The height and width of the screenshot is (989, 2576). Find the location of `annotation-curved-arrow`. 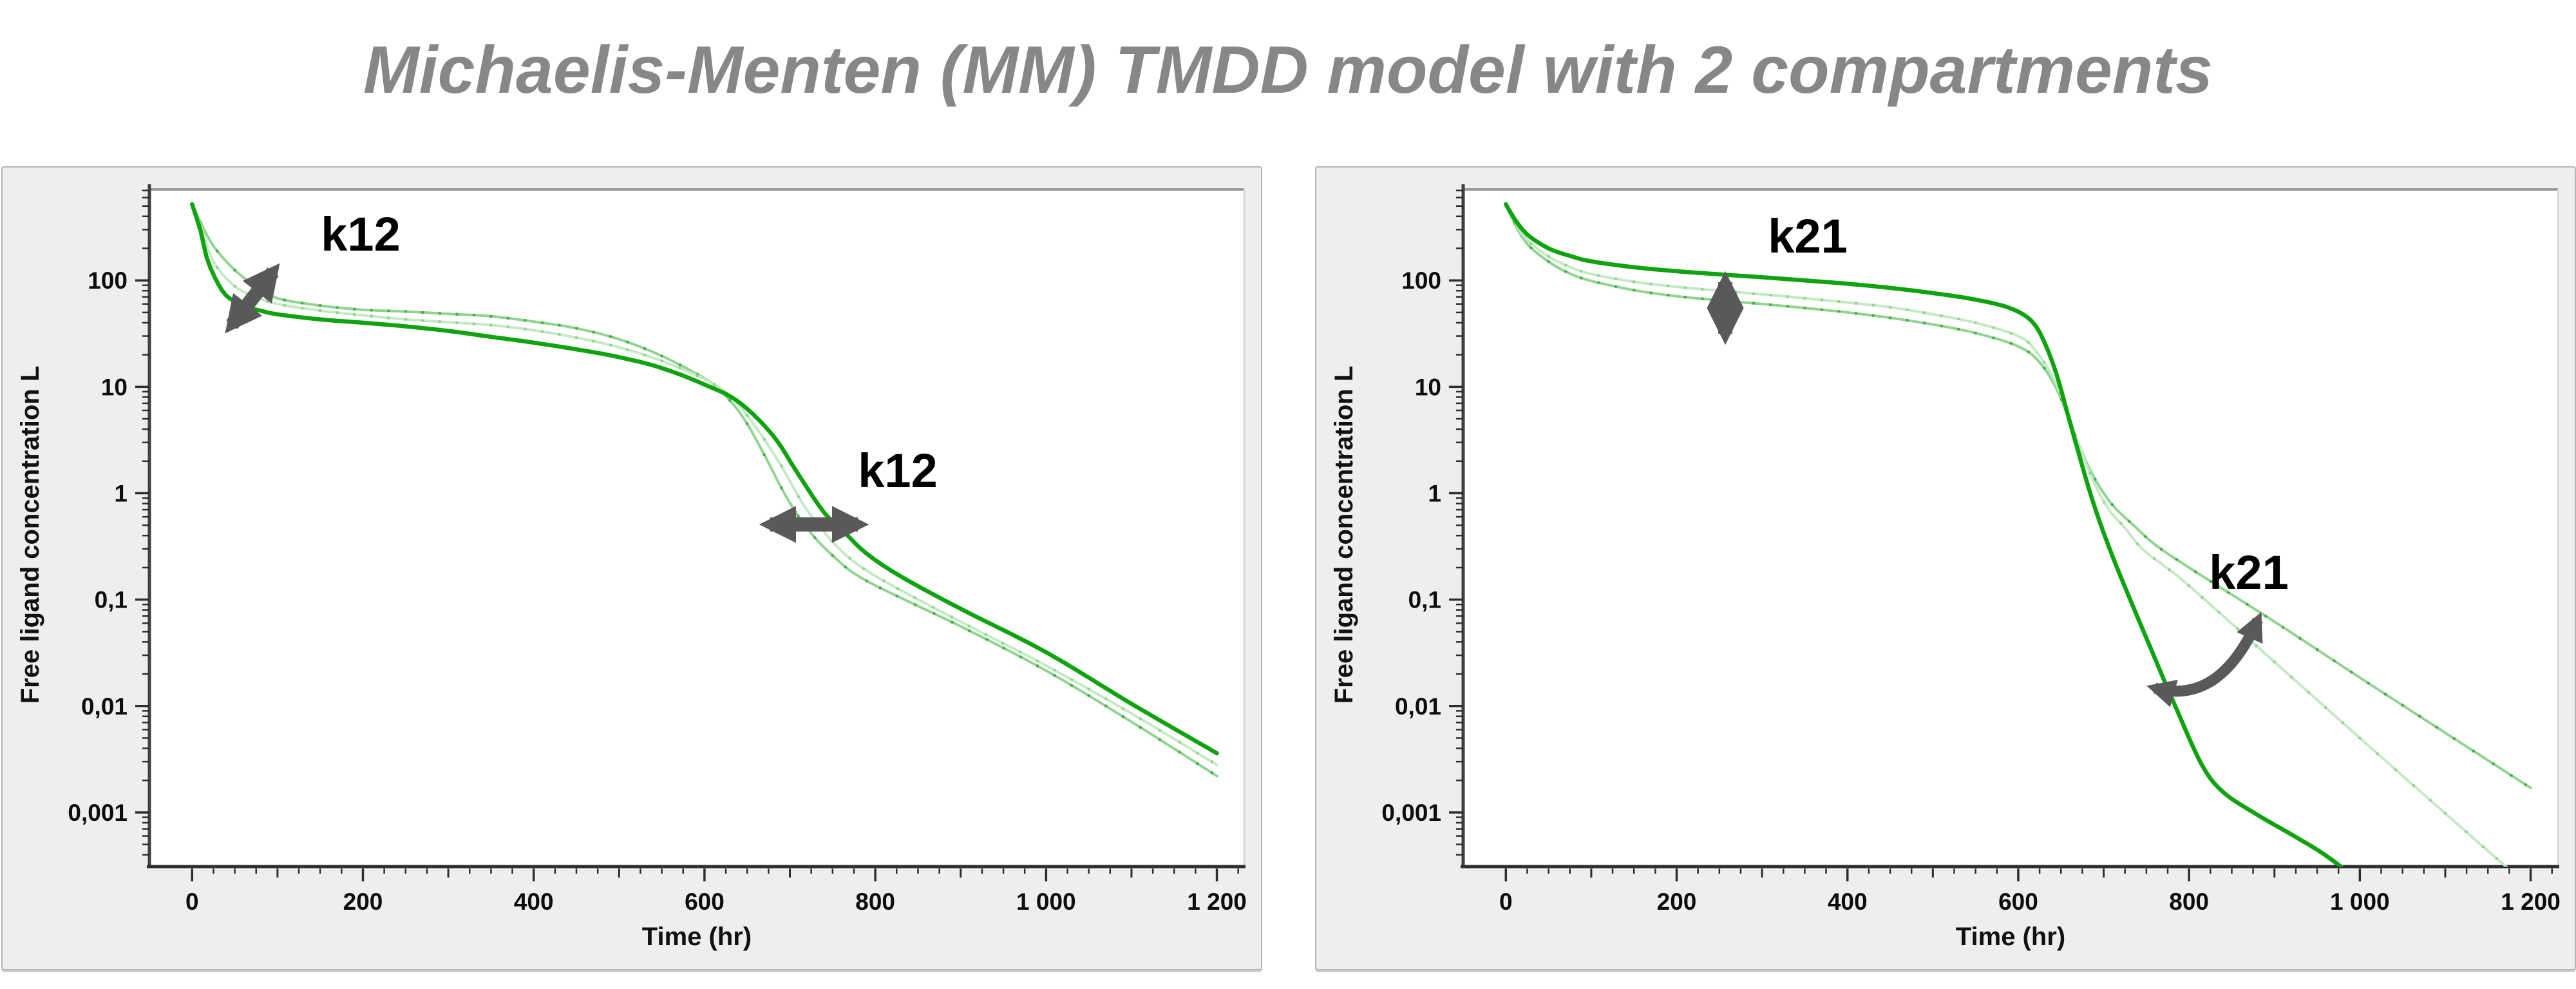

annotation-curved-arrow is located at coordinates (2204, 659).